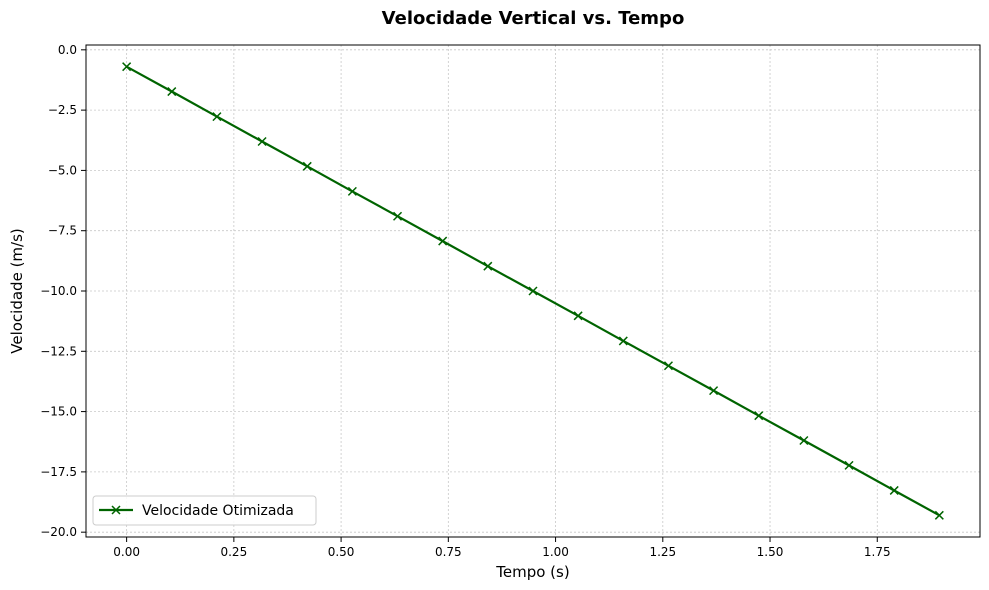  What do you see at coordinates (17, 291) in the screenshot?
I see `y-axis-label: Velocidade (m/s)` at bounding box center [17, 291].